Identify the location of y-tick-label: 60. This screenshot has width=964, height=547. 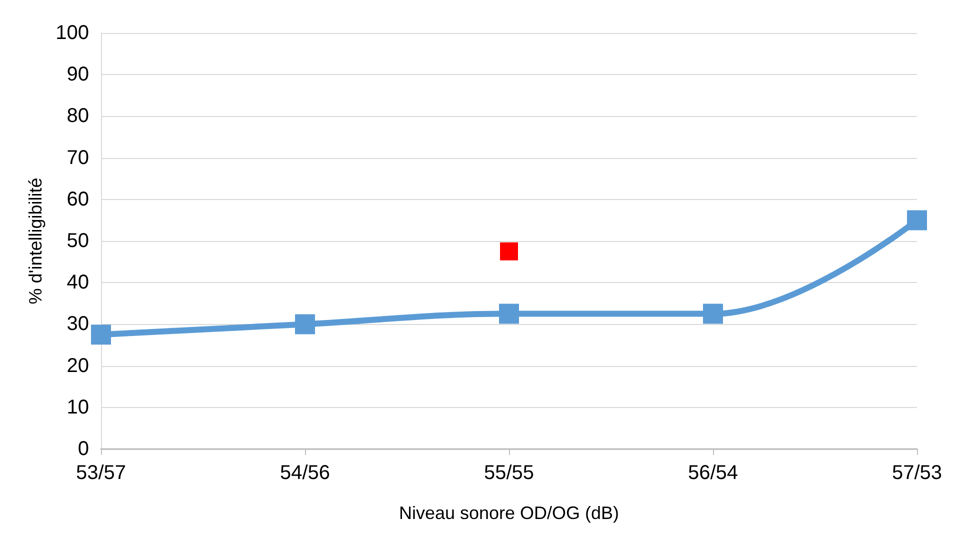
(77, 199).